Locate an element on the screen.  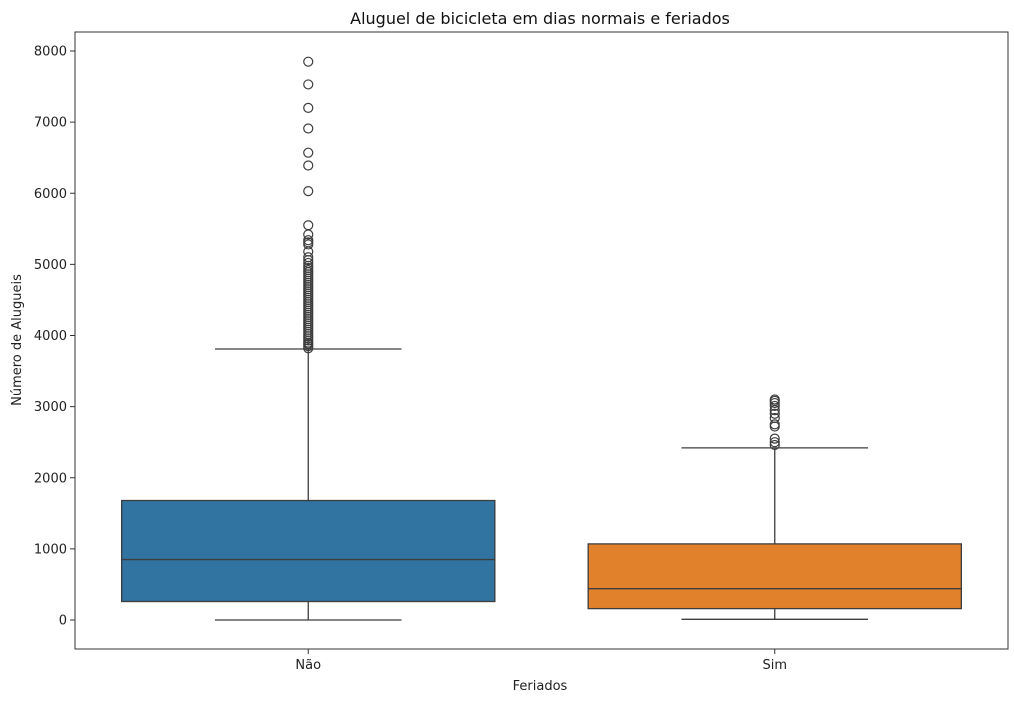
x-axis: Não Sim is located at coordinates (541, 661).